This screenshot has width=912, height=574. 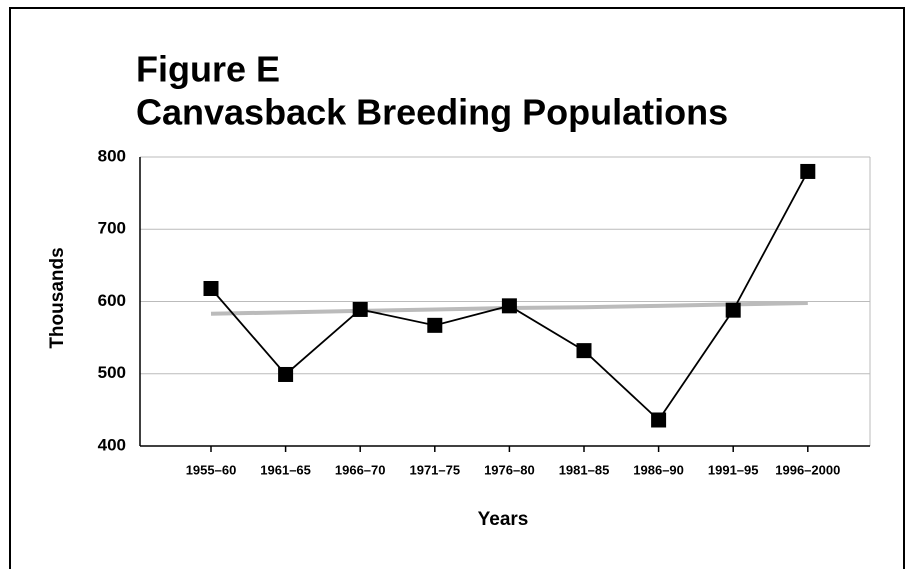 I want to click on y-tick-label: 600, so click(x=112, y=300).